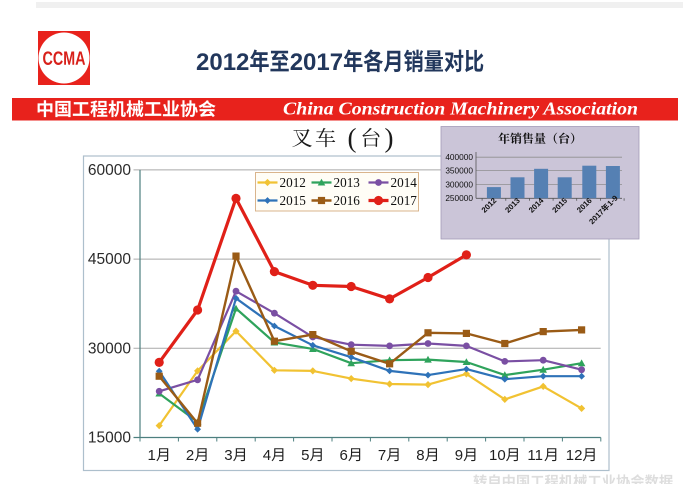 The height and width of the screenshot is (484, 683). Describe the element at coordinates (404, 182) in the screenshot. I see `svg-text: 2014` at that location.